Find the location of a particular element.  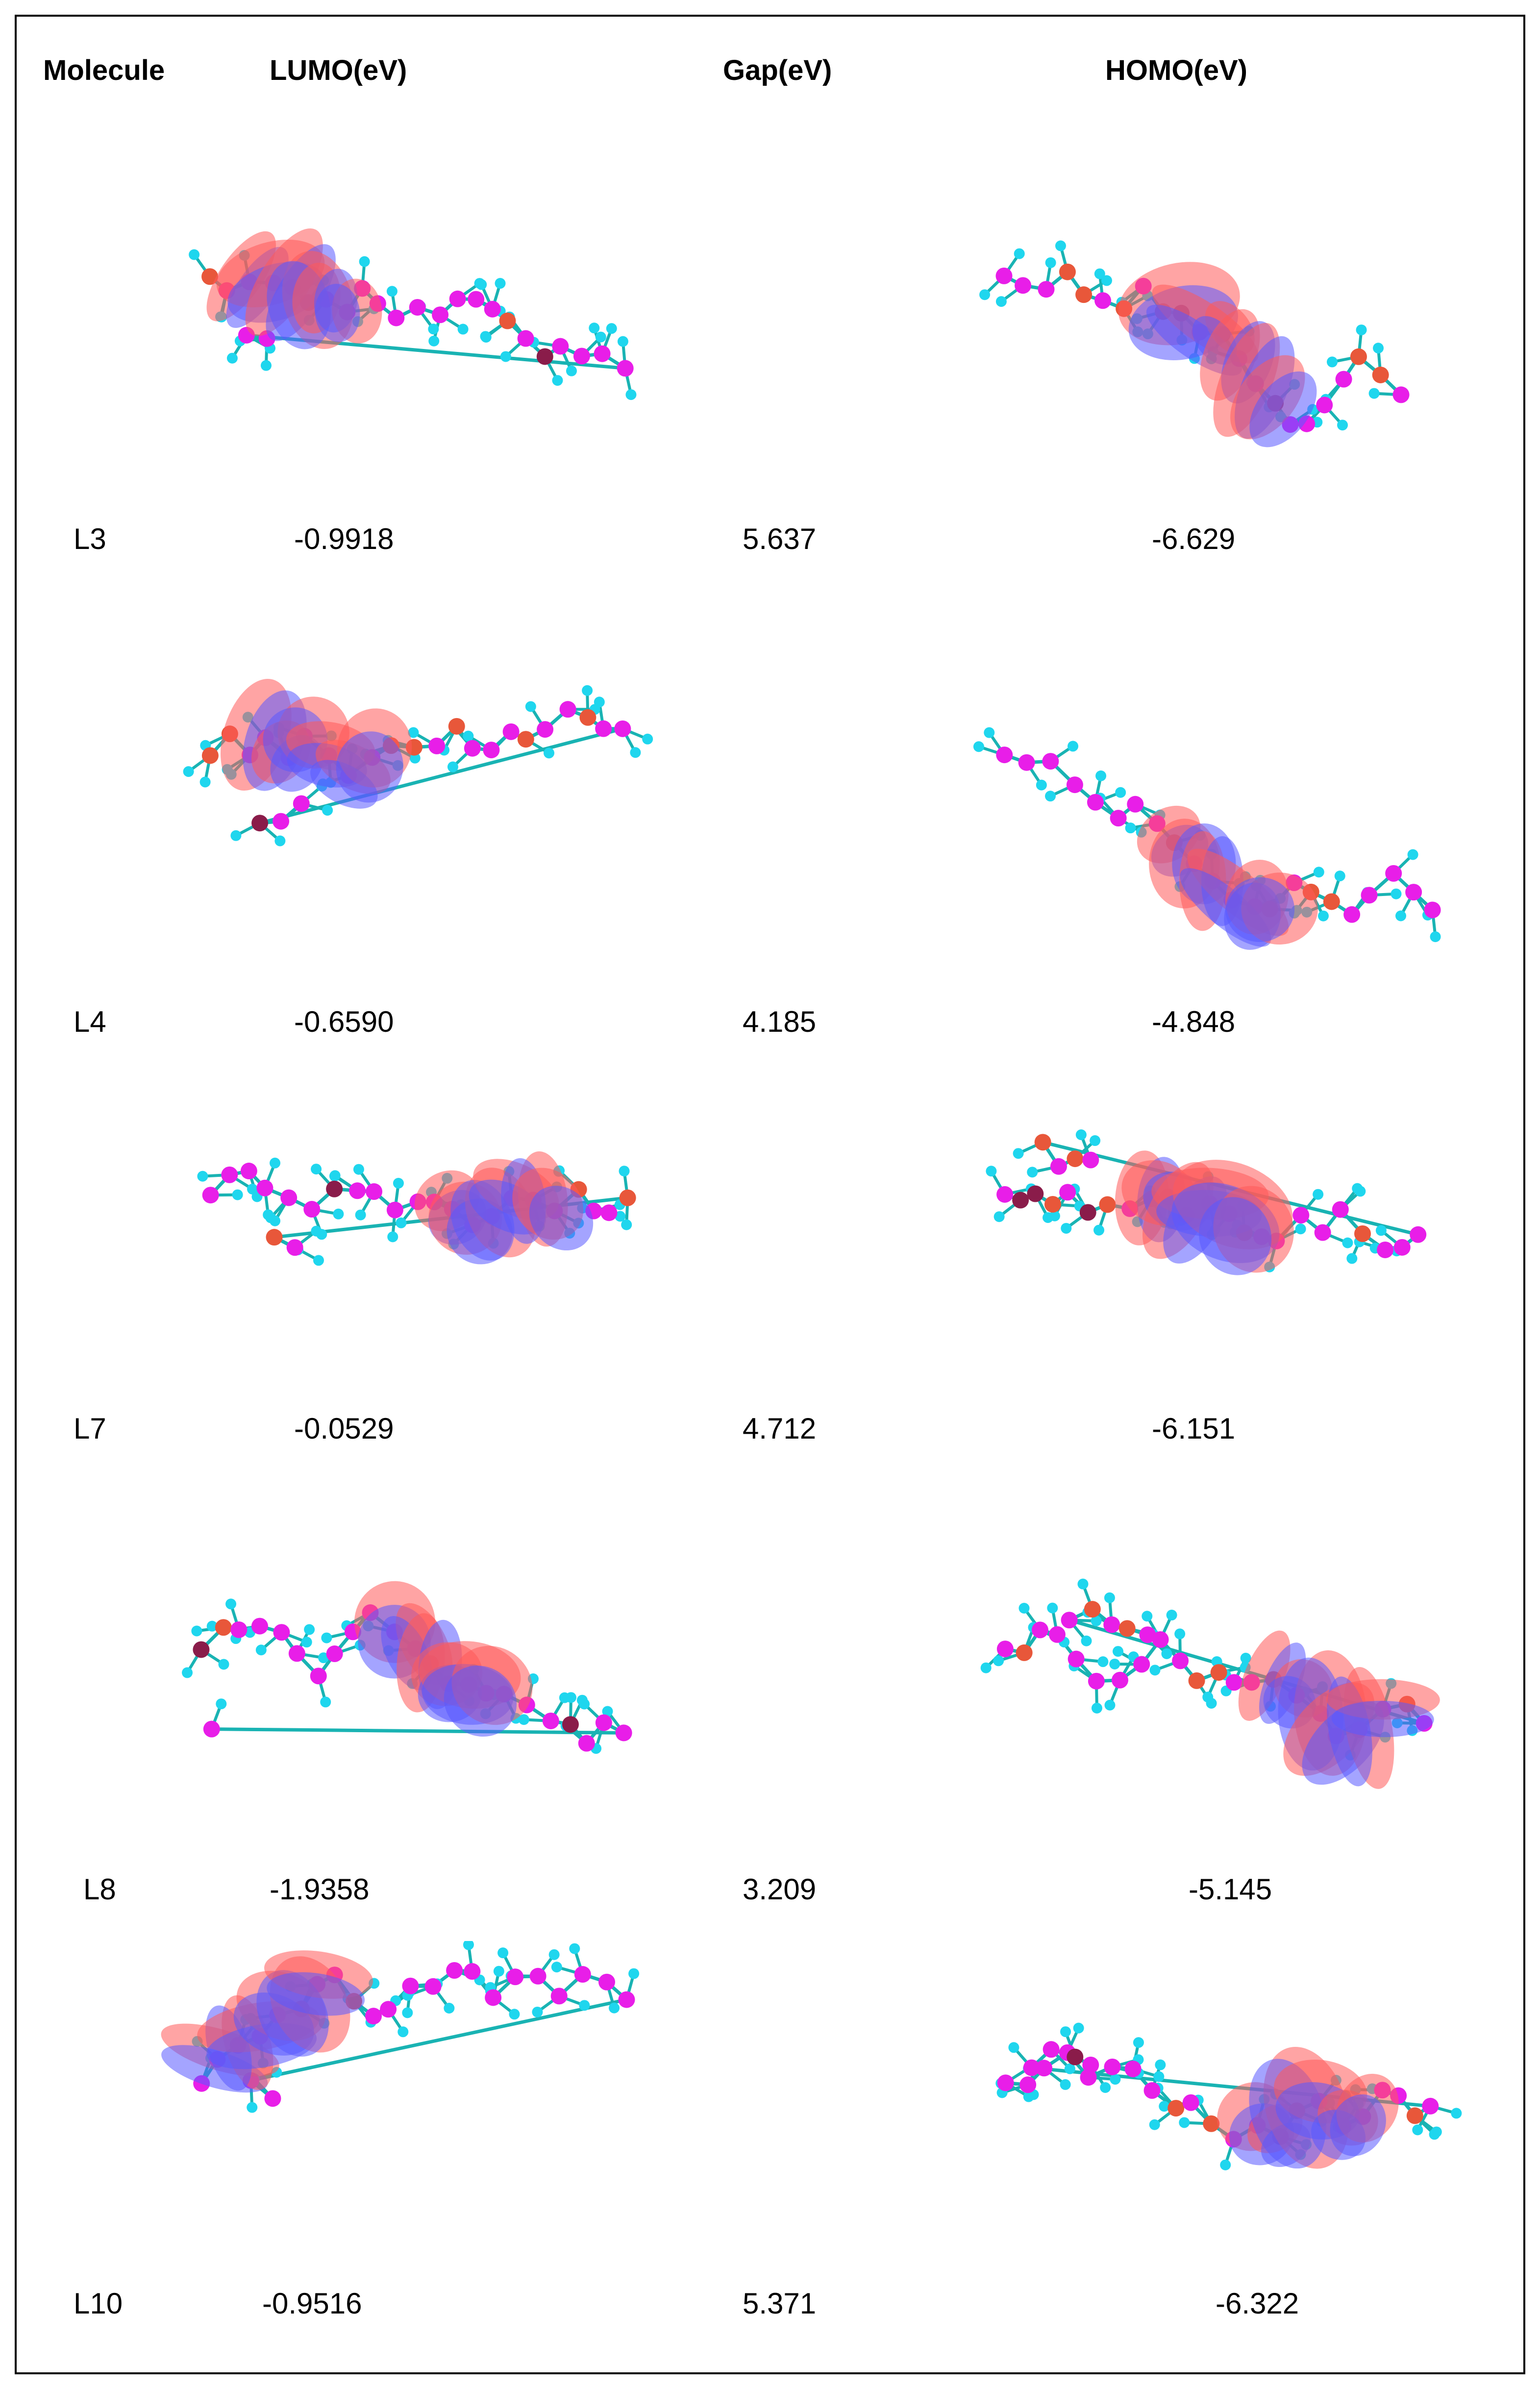

lumo-value: -0.6590 is located at coordinates (344, 1021).